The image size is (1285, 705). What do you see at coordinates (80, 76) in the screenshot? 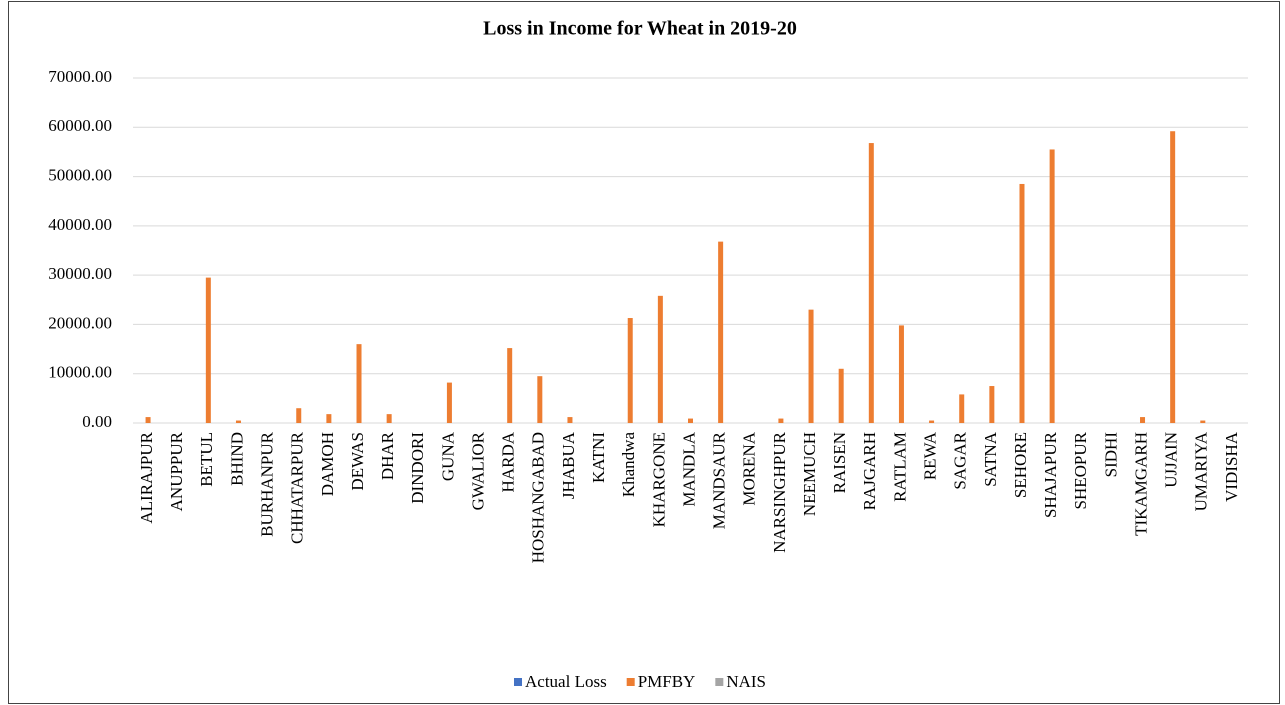
I see `y-tick-label: 70000.00` at bounding box center [80, 76].